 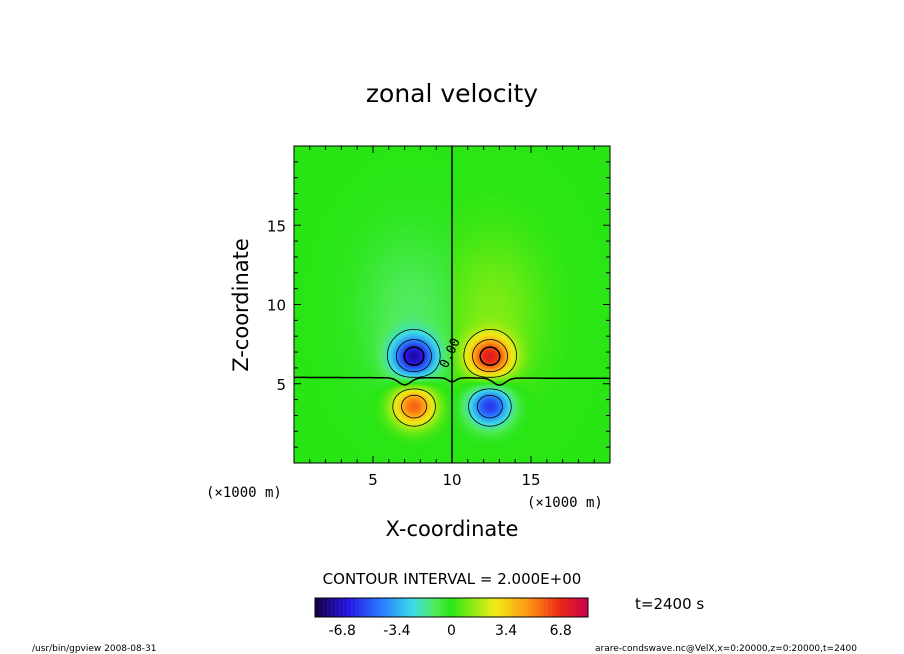 I want to click on colorbar-strip, so click(x=452, y=607).